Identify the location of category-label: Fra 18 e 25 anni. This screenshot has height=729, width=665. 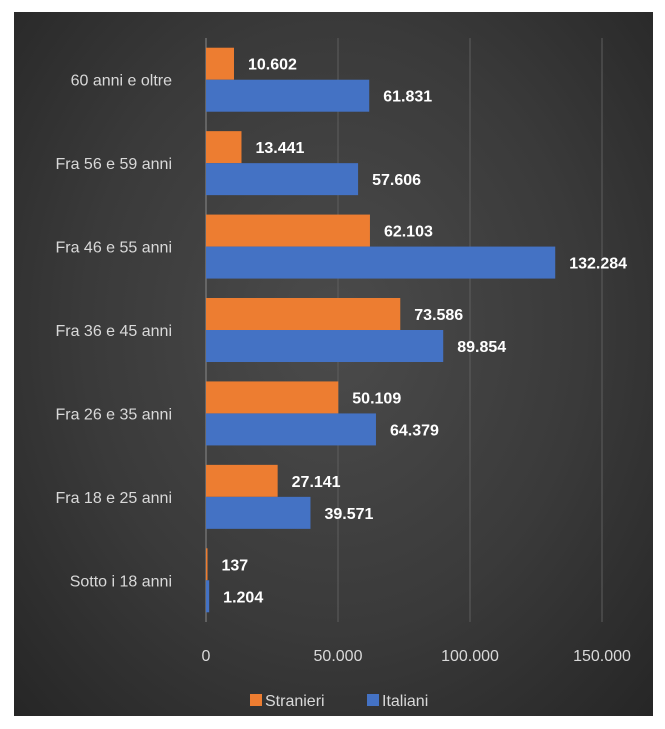
(113, 498).